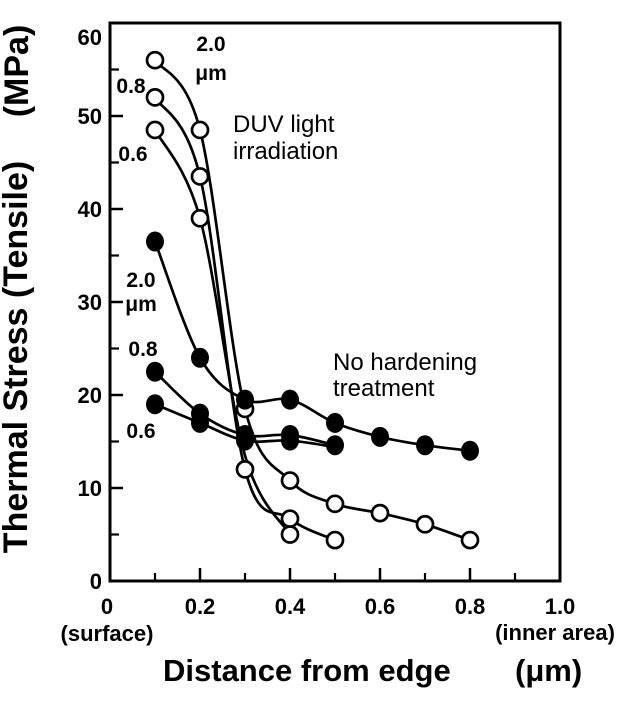 The width and height of the screenshot is (627, 701). What do you see at coordinates (555, 632) in the screenshot?
I see `x-axis-inner-area-note: (inner area)` at bounding box center [555, 632].